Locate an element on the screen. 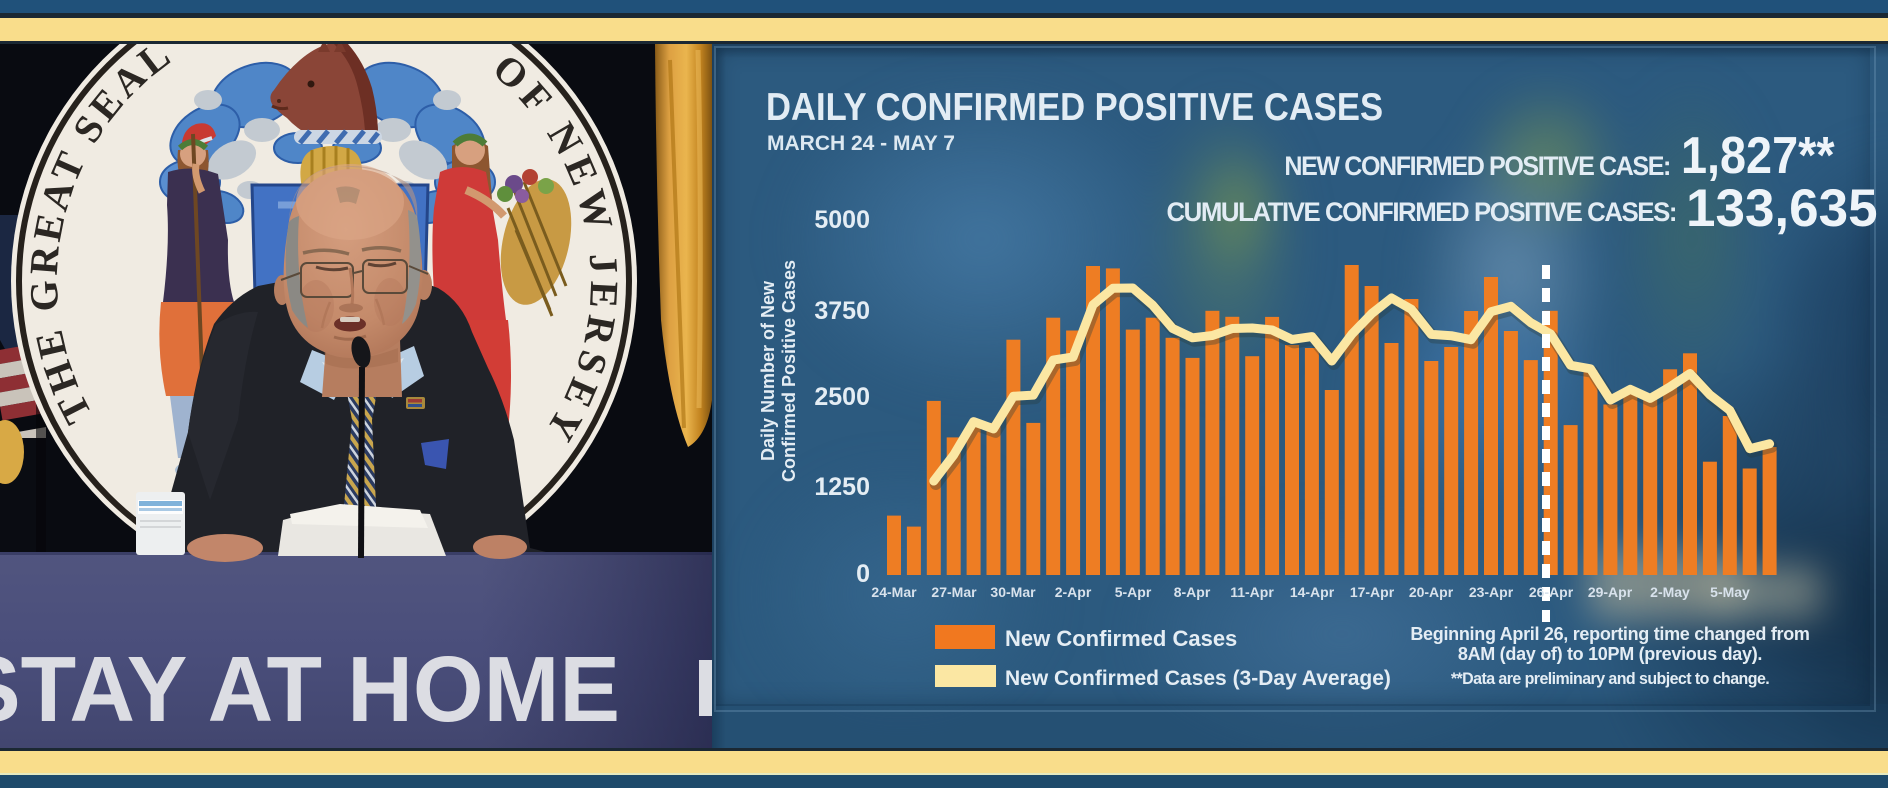 Image resolution: width=1888 pixels, height=788 pixels. svg-text: STAY AT HOME is located at coordinates (310, 689).